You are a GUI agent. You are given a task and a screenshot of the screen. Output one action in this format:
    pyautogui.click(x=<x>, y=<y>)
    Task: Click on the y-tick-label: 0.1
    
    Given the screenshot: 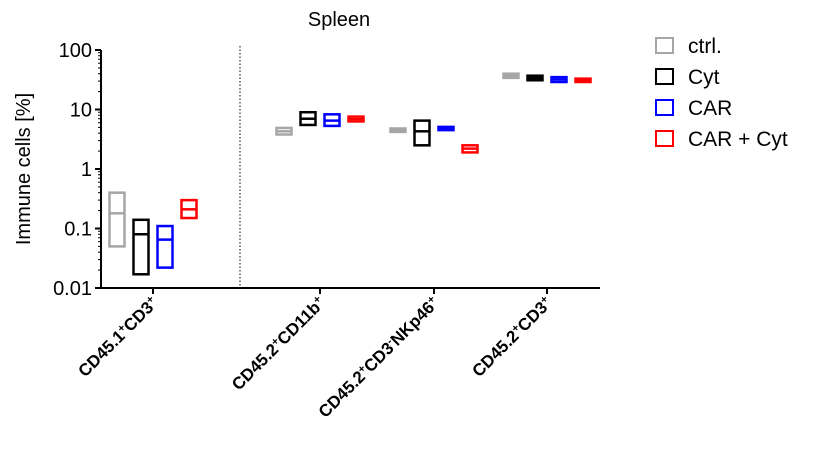 What is the action you would take?
    pyautogui.click(x=78, y=230)
    